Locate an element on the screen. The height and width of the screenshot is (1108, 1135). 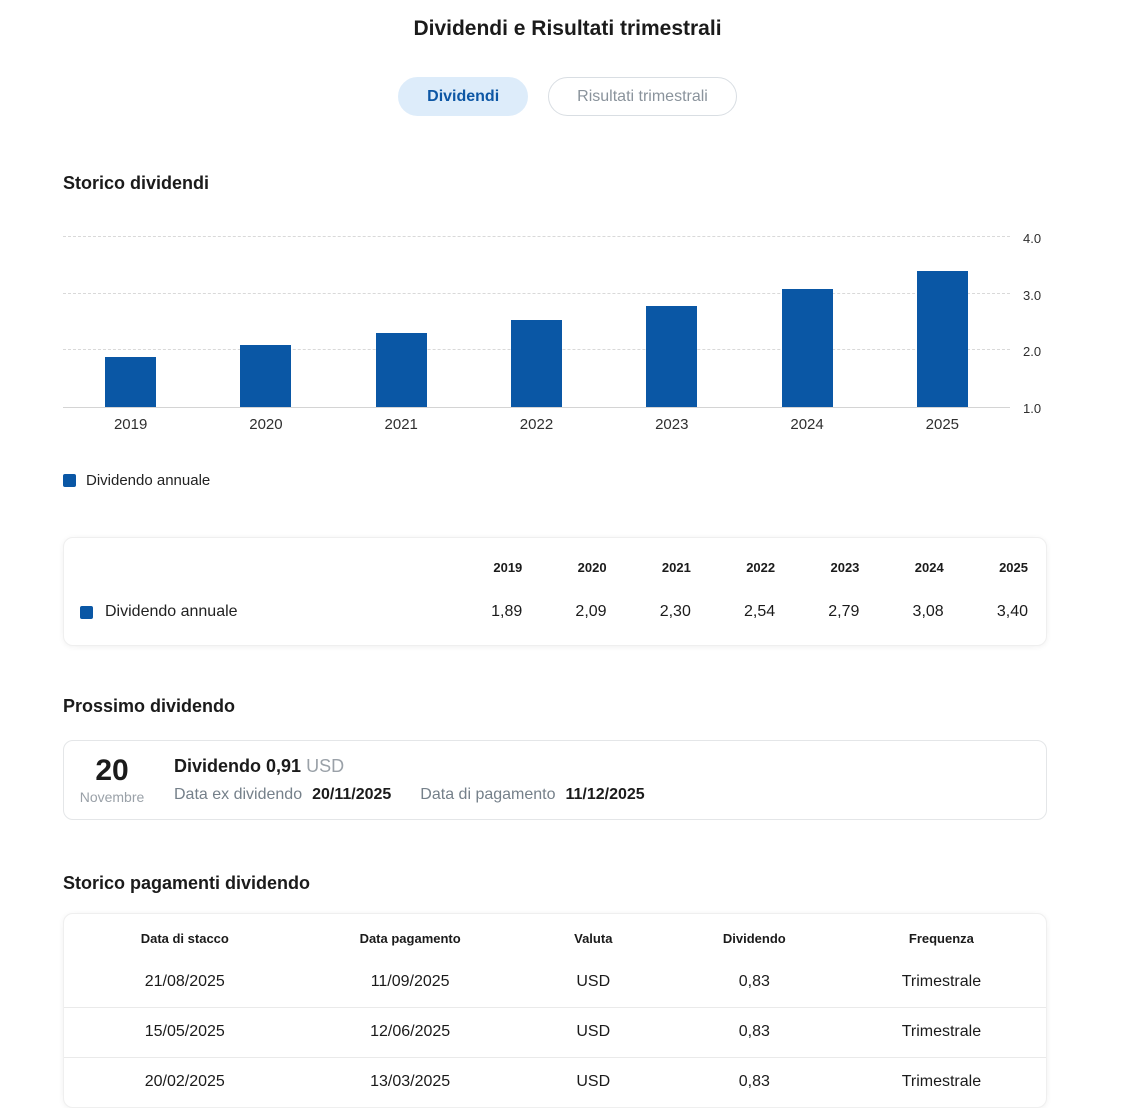
bar-2022 is located at coordinates (536, 363).